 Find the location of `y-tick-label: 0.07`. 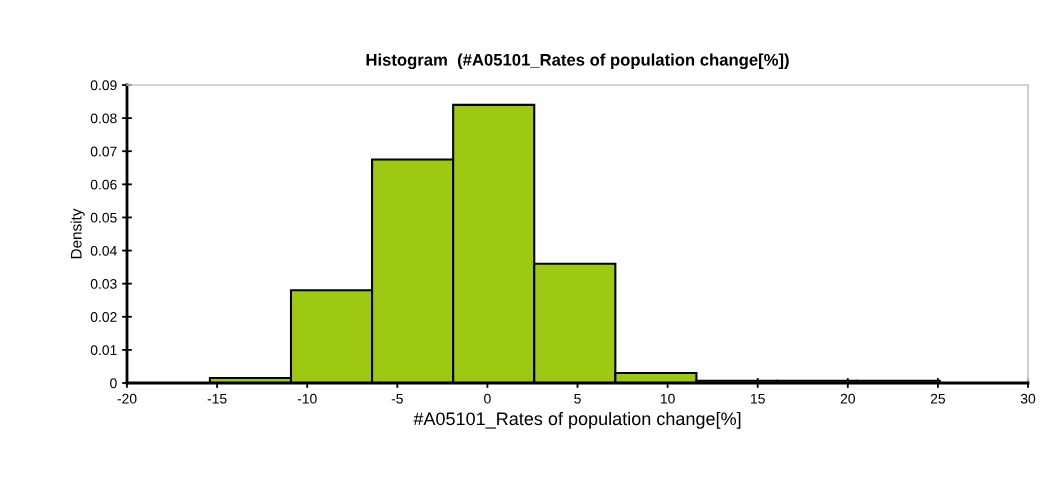

y-tick-label: 0.07 is located at coordinates (103, 151).